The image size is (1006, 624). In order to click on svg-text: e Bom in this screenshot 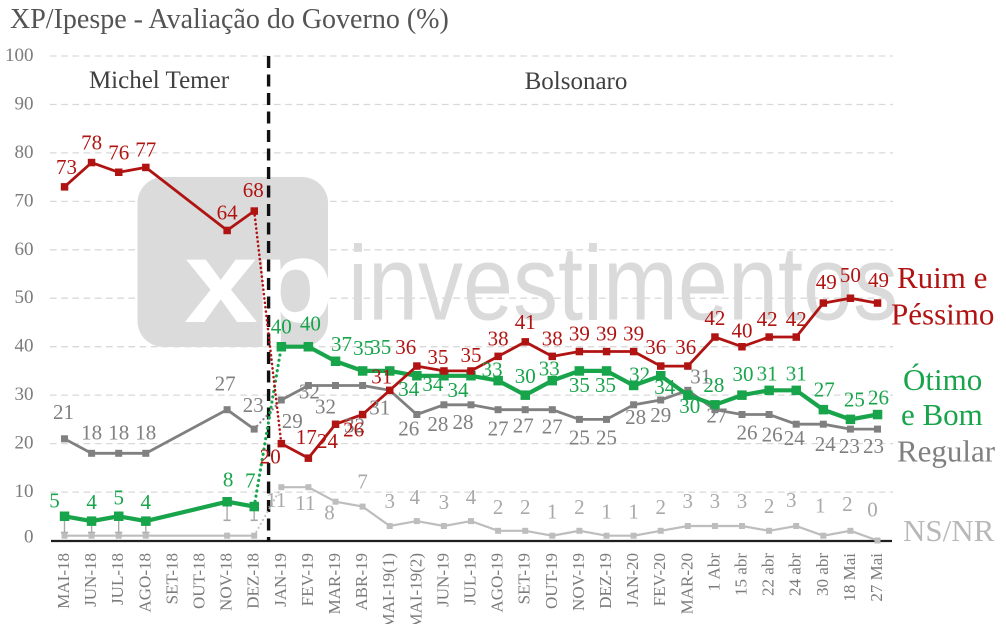, I will do `click(942, 414)`.